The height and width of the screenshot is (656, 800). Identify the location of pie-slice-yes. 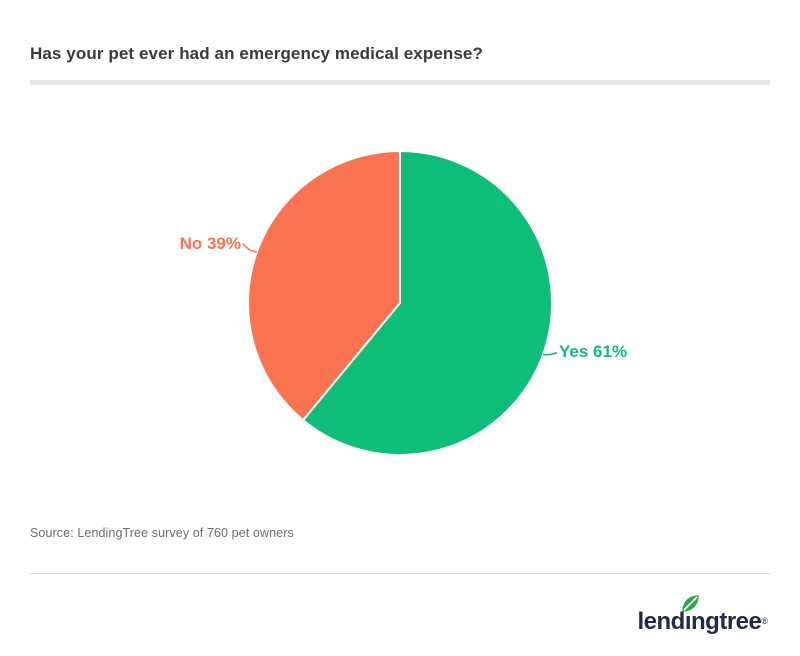
(427, 303).